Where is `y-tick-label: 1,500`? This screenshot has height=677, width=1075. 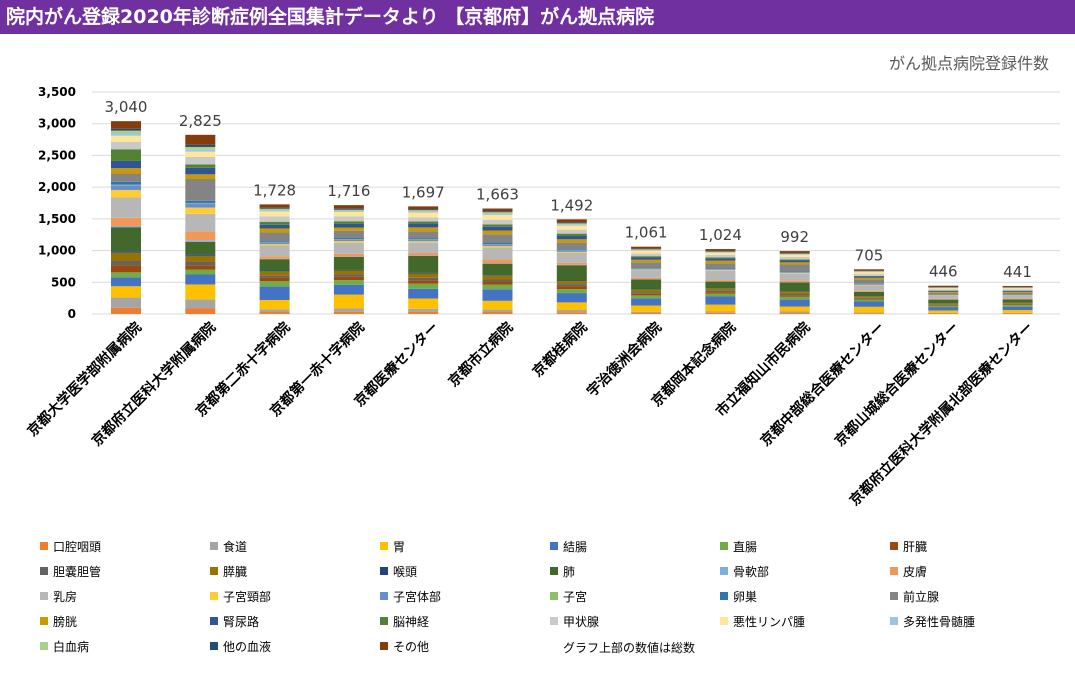
y-tick-label: 1,500 is located at coordinates (57, 219).